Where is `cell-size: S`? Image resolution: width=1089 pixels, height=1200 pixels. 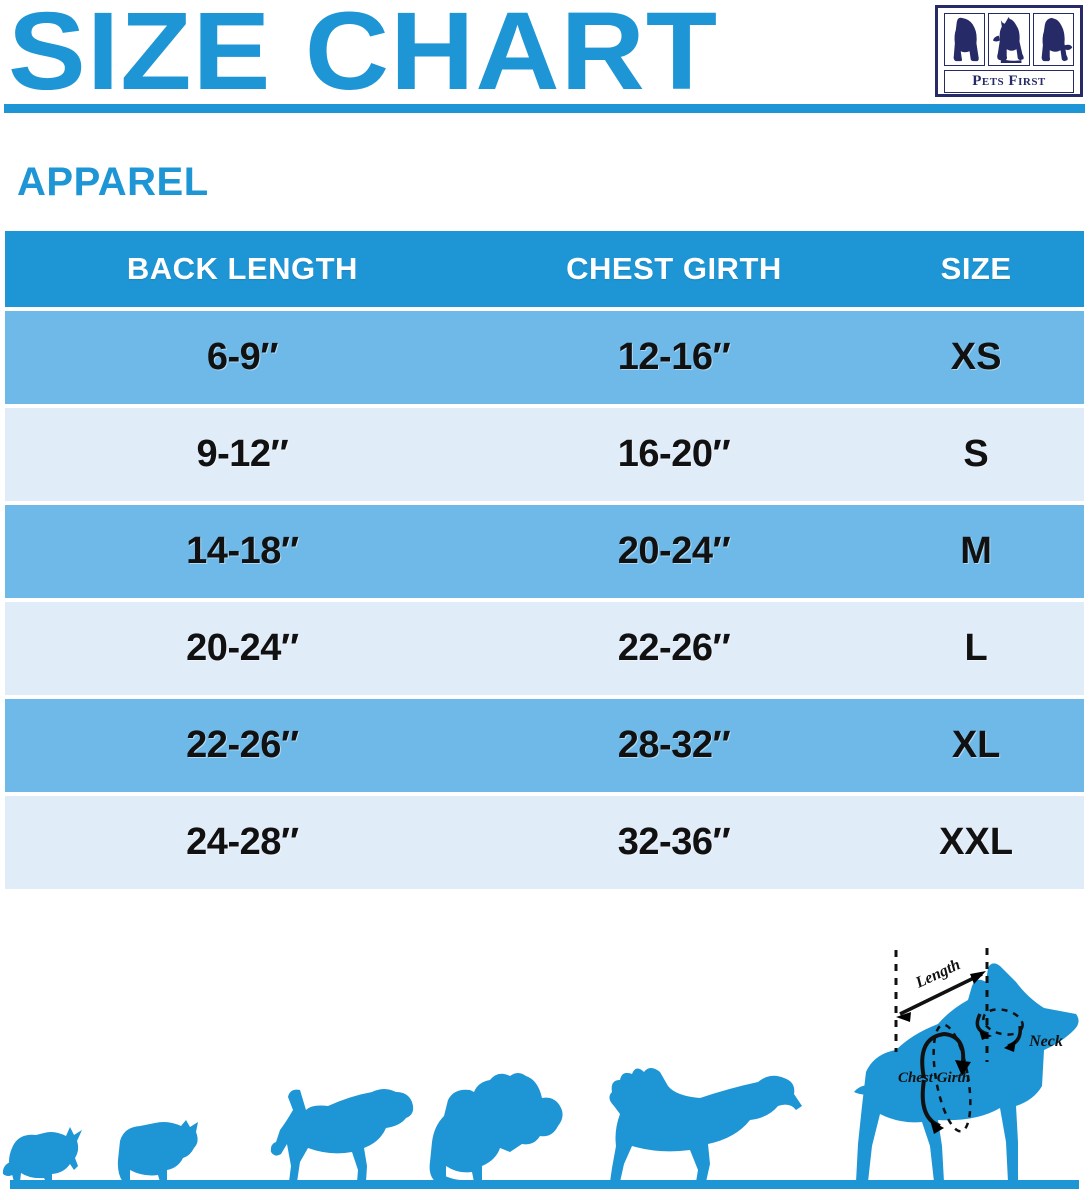 cell-size: S is located at coordinates (976, 454).